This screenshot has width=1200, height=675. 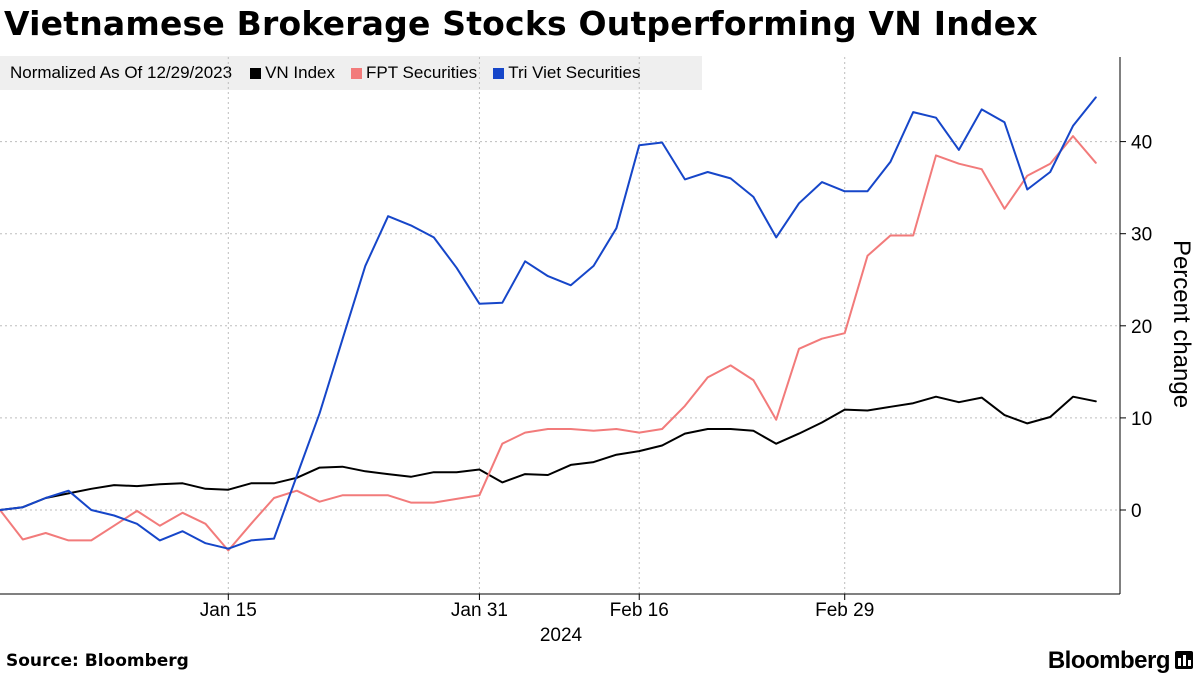 I want to click on y-tick-label-40: 40, so click(x=1141, y=143).